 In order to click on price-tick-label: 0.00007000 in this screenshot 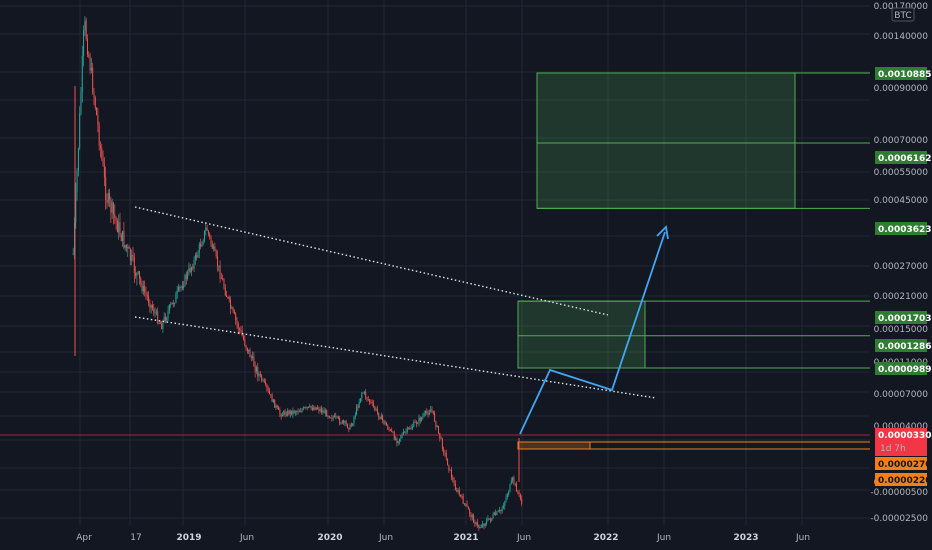, I will do `click(901, 395)`.